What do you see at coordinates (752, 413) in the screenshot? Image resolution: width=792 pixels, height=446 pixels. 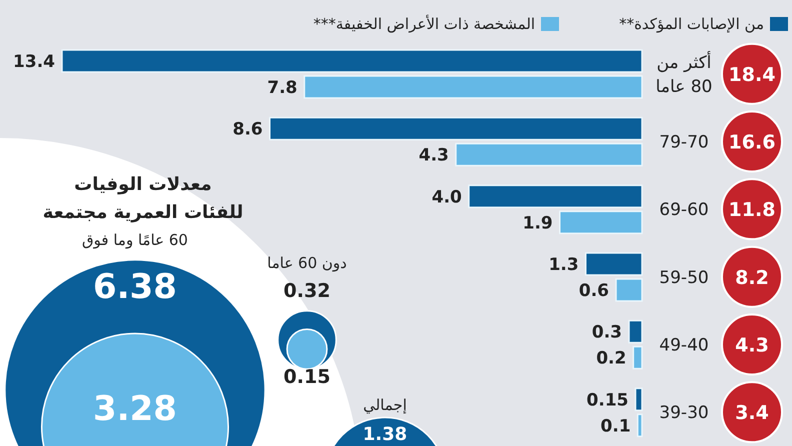 I see `data-label: 3.4` at bounding box center [752, 413].